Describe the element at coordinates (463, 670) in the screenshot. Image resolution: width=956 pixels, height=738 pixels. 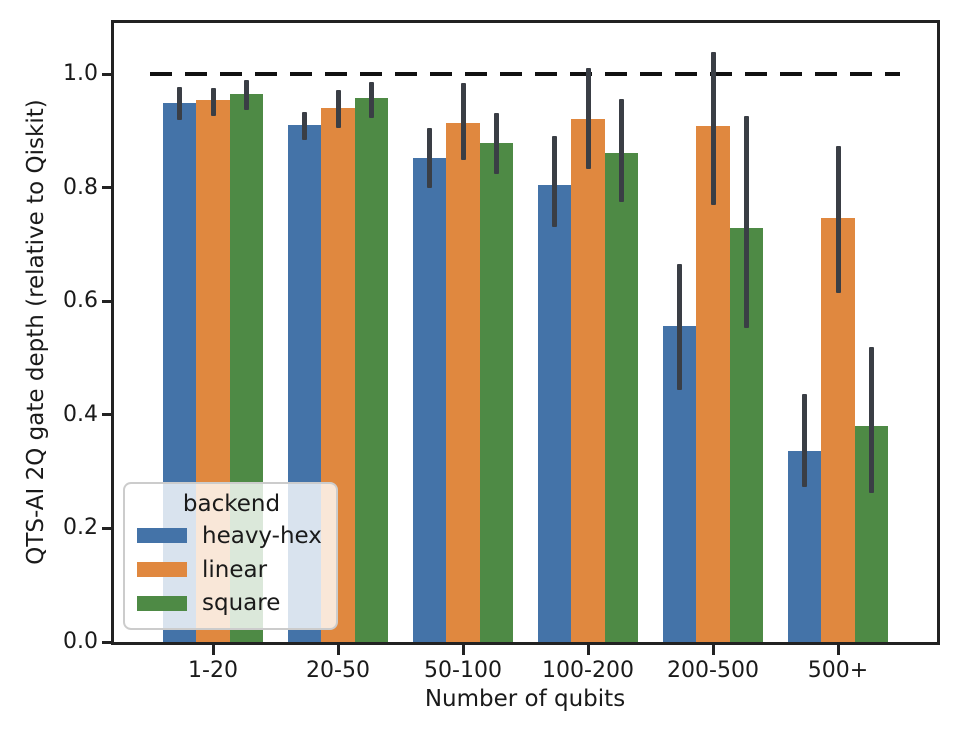
I see `x-tick-label: 50-100` at that location.